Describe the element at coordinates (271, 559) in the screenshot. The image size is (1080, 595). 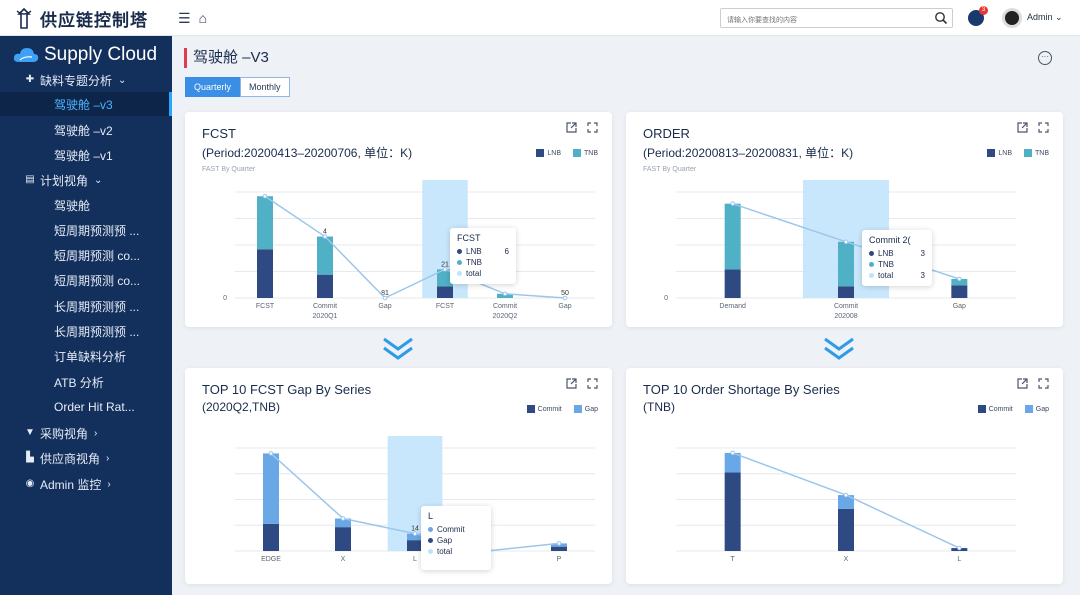
I see `x-tick-label: EDGE` at that location.